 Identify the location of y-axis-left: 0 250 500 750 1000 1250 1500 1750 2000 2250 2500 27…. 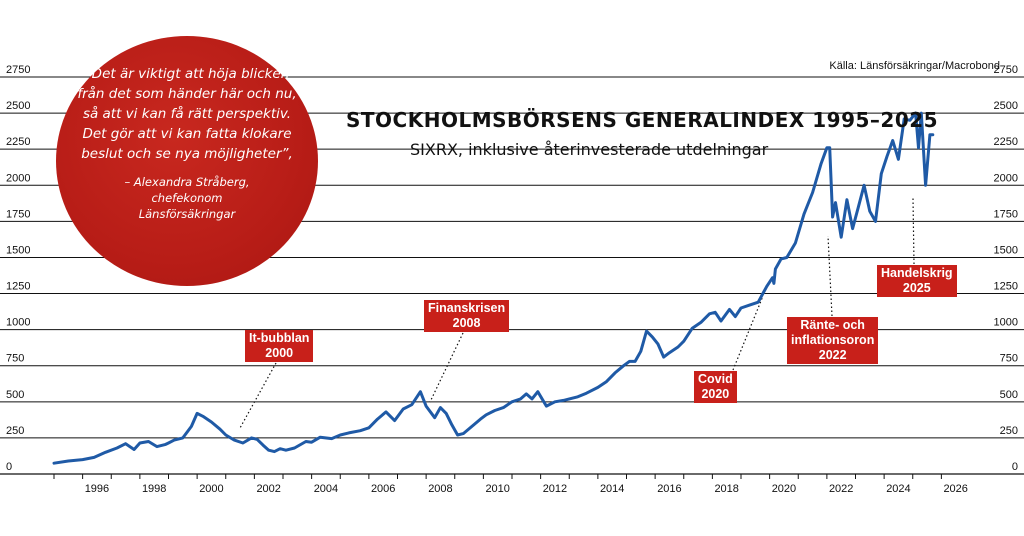
(18, 268).